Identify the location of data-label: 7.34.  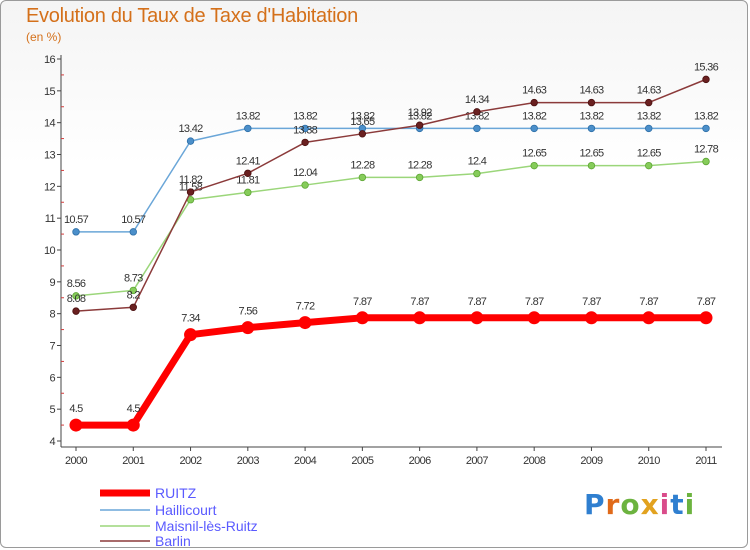
(190, 319).